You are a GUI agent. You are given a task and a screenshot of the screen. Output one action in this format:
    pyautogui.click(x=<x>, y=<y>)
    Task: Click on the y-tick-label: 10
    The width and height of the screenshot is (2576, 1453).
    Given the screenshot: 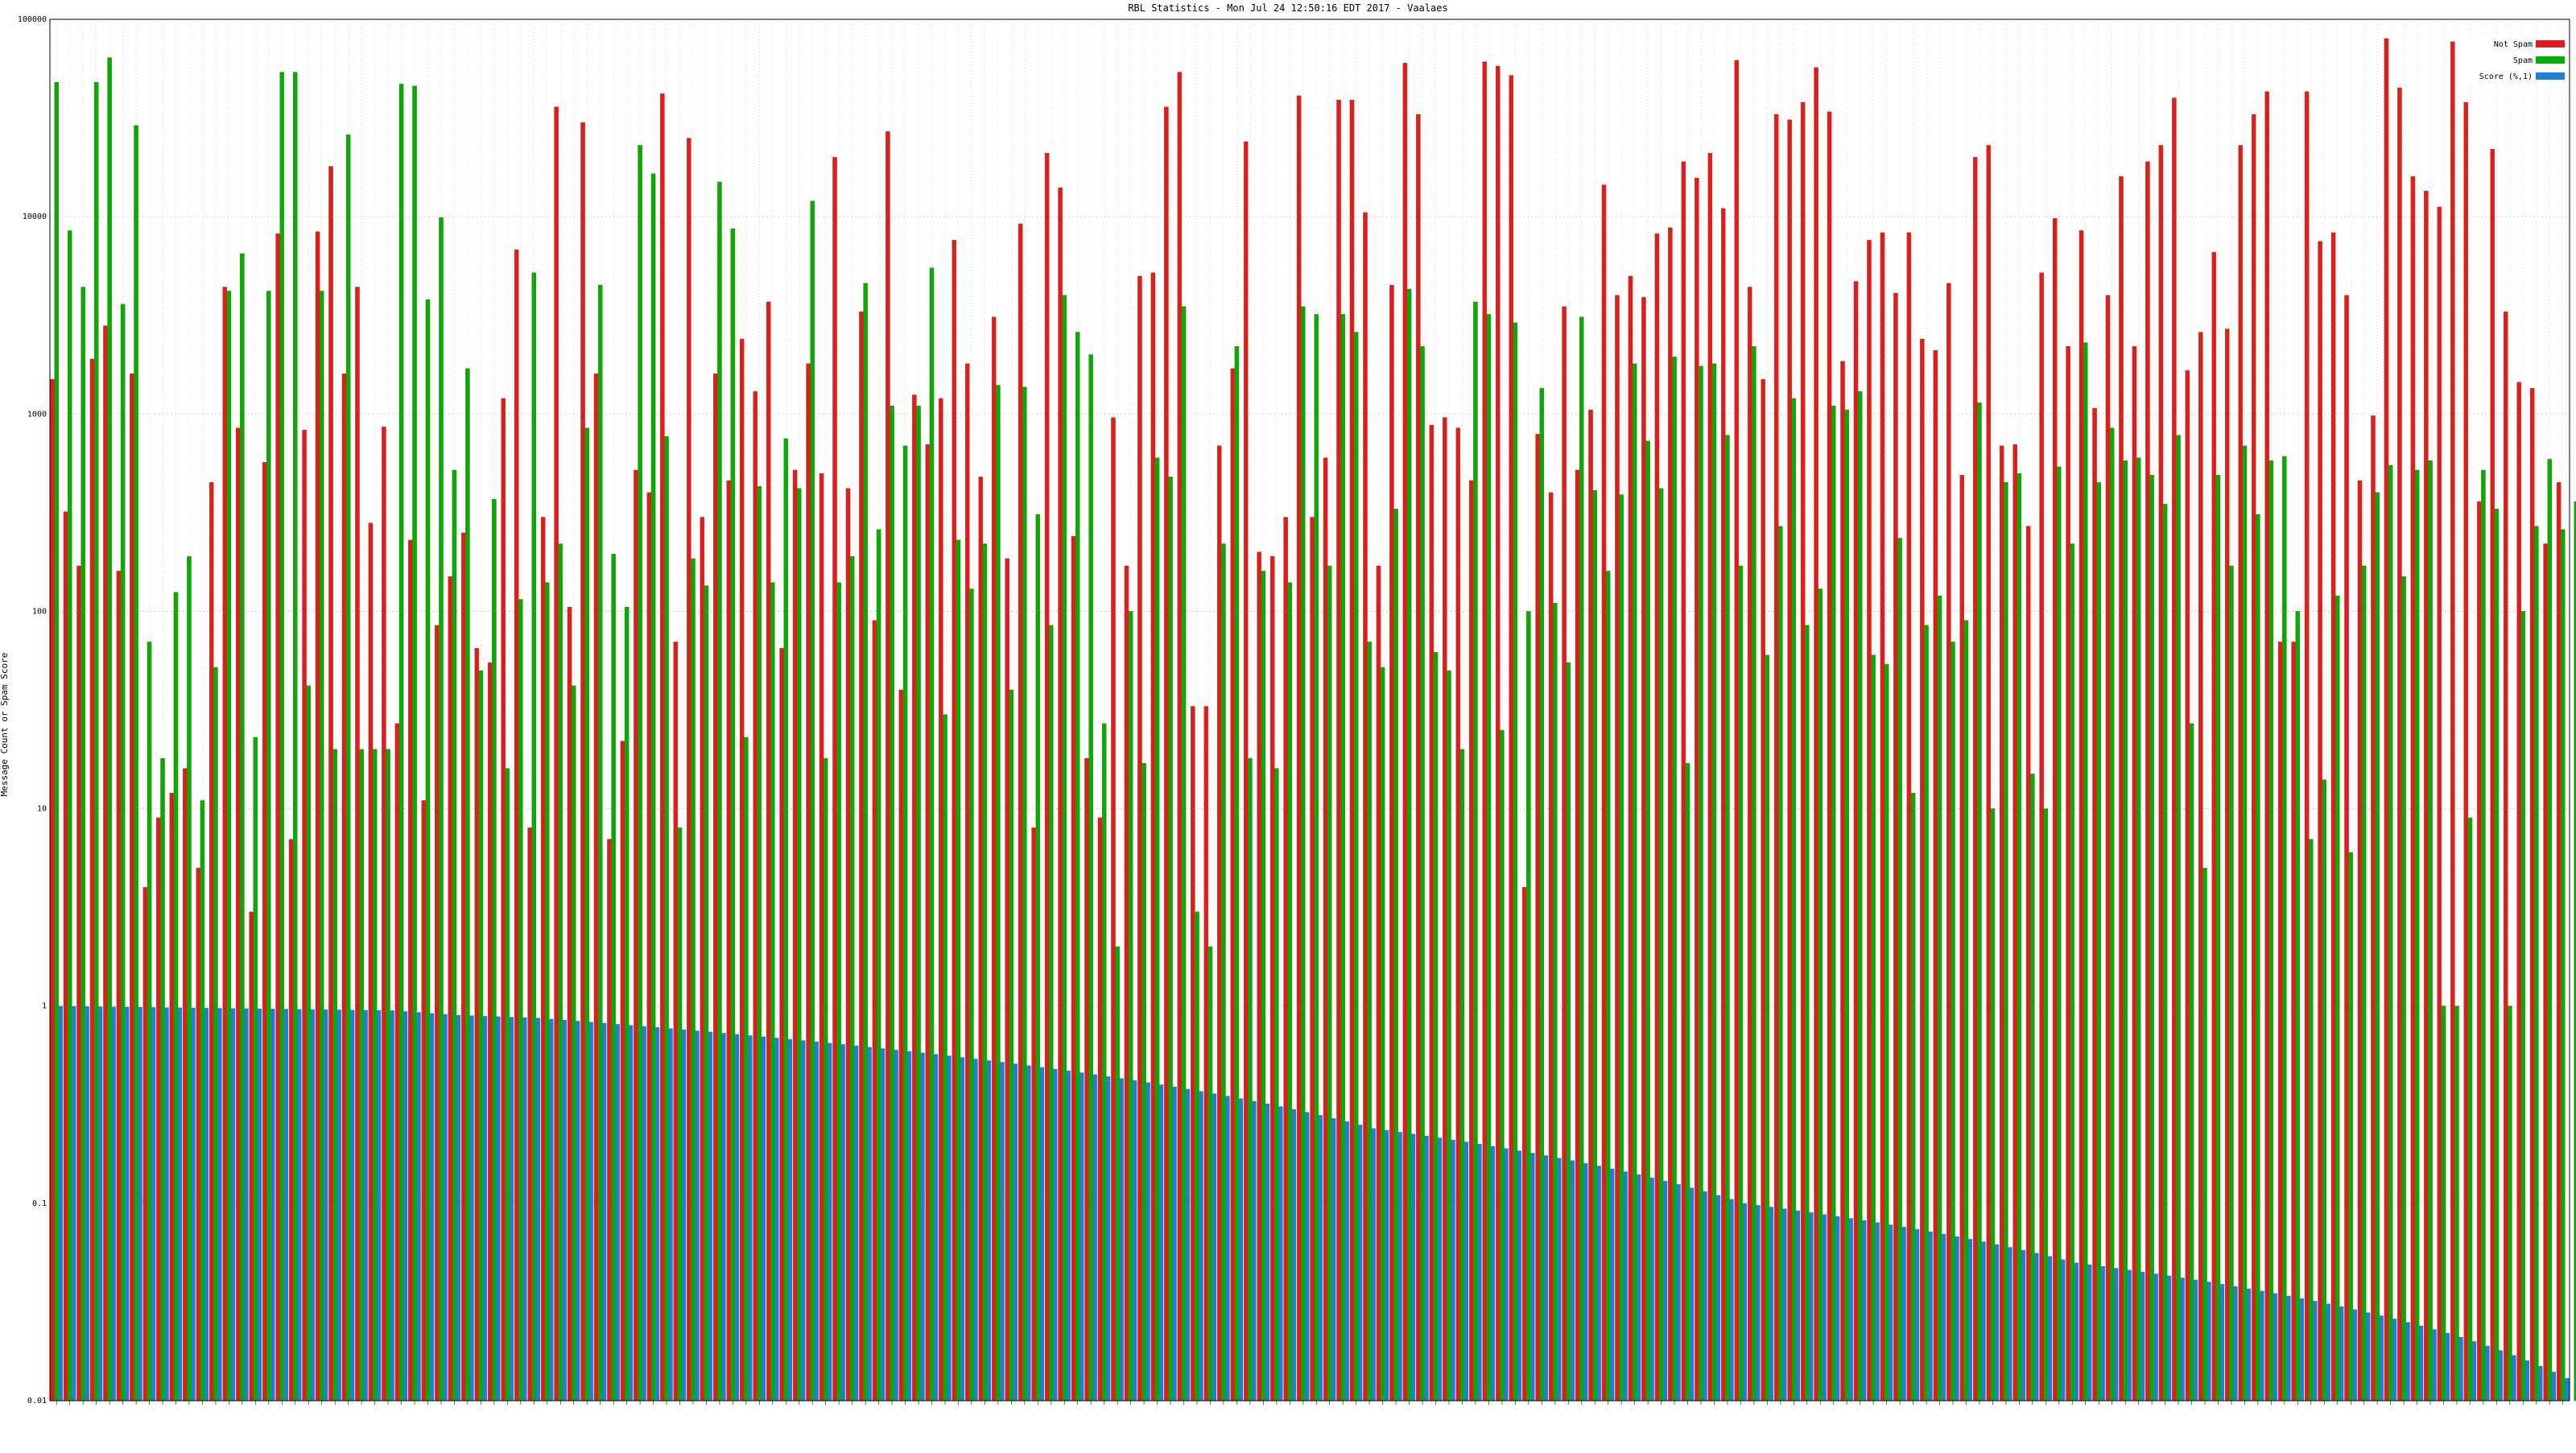 What is the action you would take?
    pyautogui.click(x=42, y=809)
    